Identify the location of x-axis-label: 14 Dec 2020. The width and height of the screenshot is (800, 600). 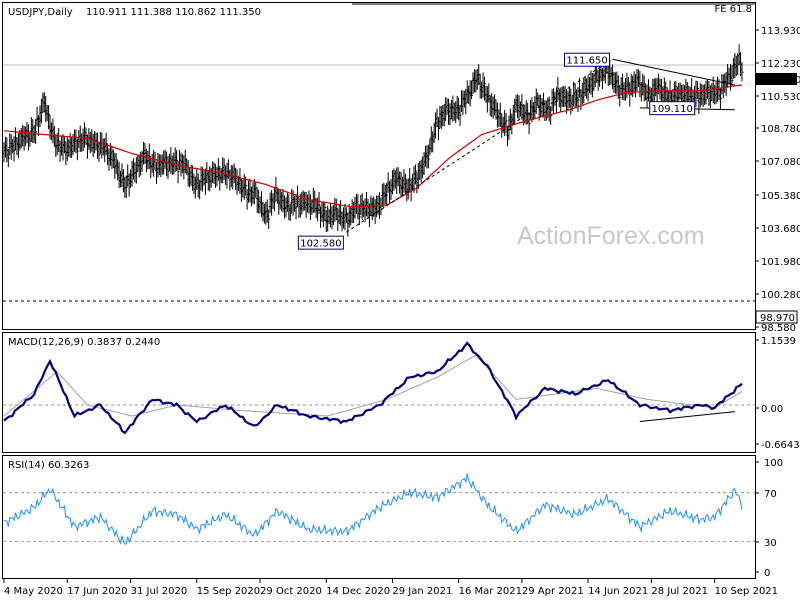
(358, 591).